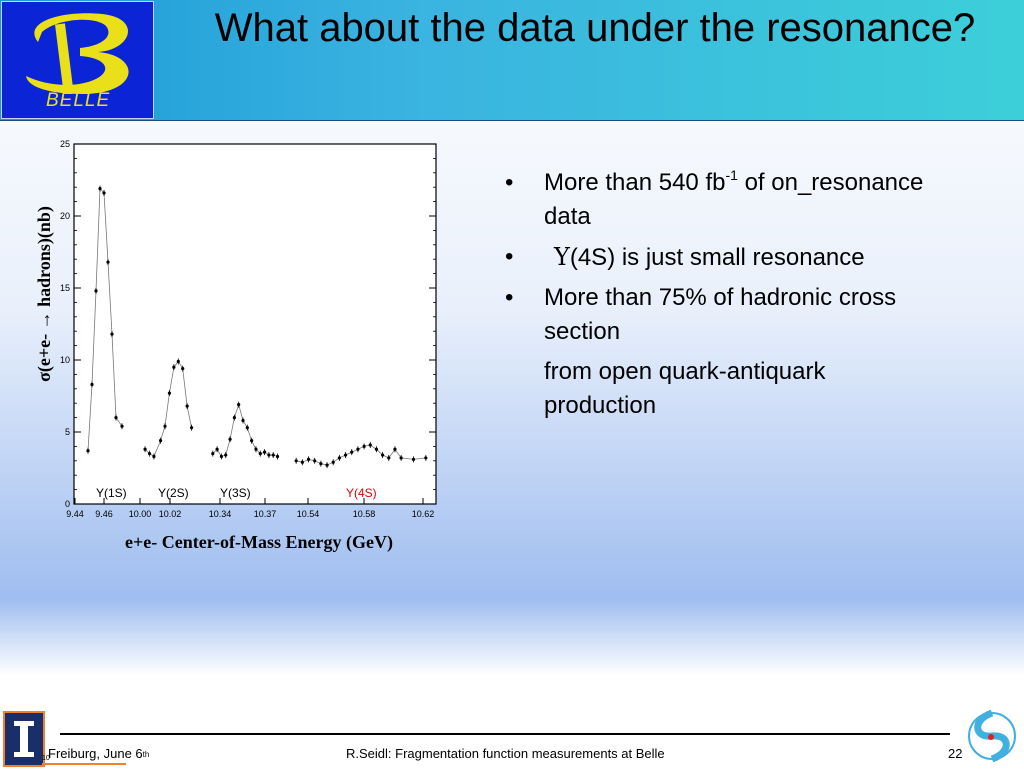 This screenshot has height=770, width=1024. Describe the element at coordinates (635, 182) in the screenshot. I see `bullet-text: More than 540 fb` at that location.